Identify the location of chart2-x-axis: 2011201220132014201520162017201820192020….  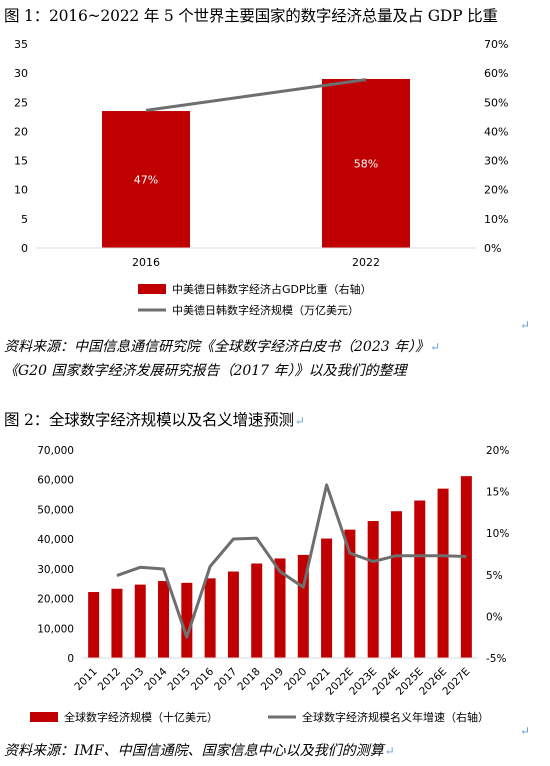
(275, 677).